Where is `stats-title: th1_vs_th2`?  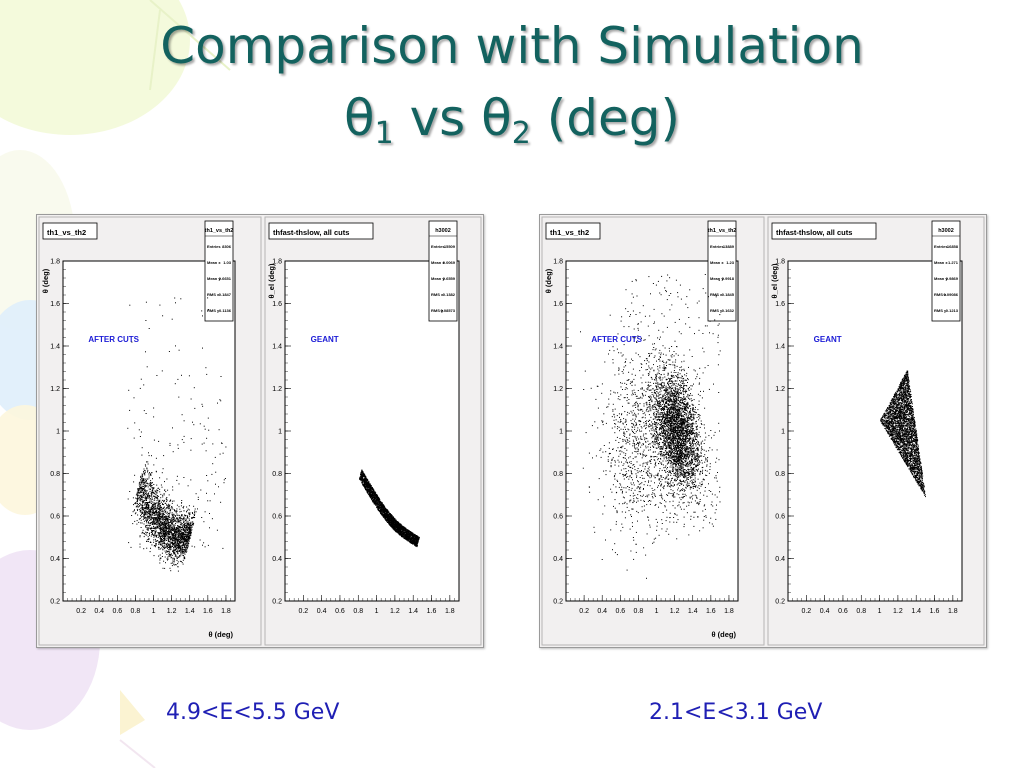 stats-title: th1_vs_th2 is located at coordinates (219, 231).